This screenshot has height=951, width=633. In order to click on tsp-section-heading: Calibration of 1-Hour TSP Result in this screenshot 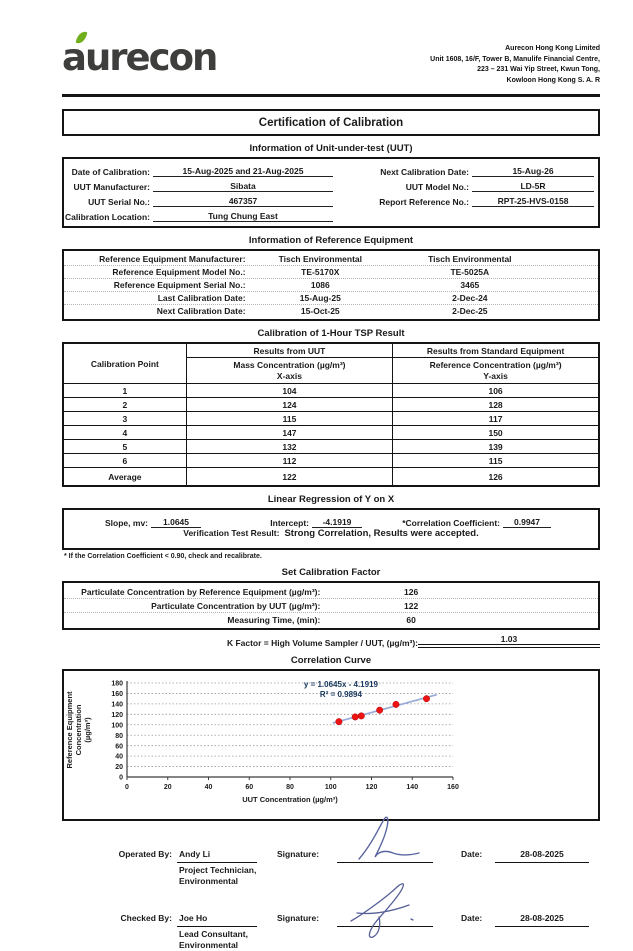, I will do `click(331, 333)`.